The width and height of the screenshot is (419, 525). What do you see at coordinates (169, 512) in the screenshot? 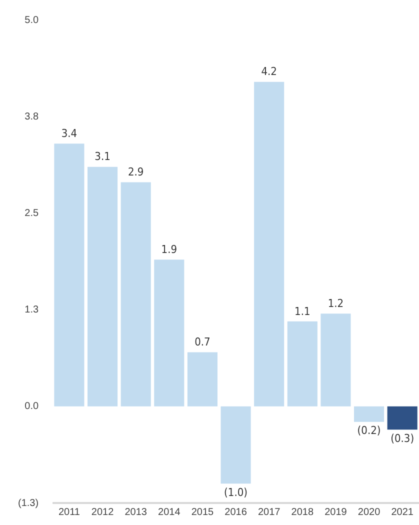
I see `x-tick-label: 2014` at bounding box center [169, 512].